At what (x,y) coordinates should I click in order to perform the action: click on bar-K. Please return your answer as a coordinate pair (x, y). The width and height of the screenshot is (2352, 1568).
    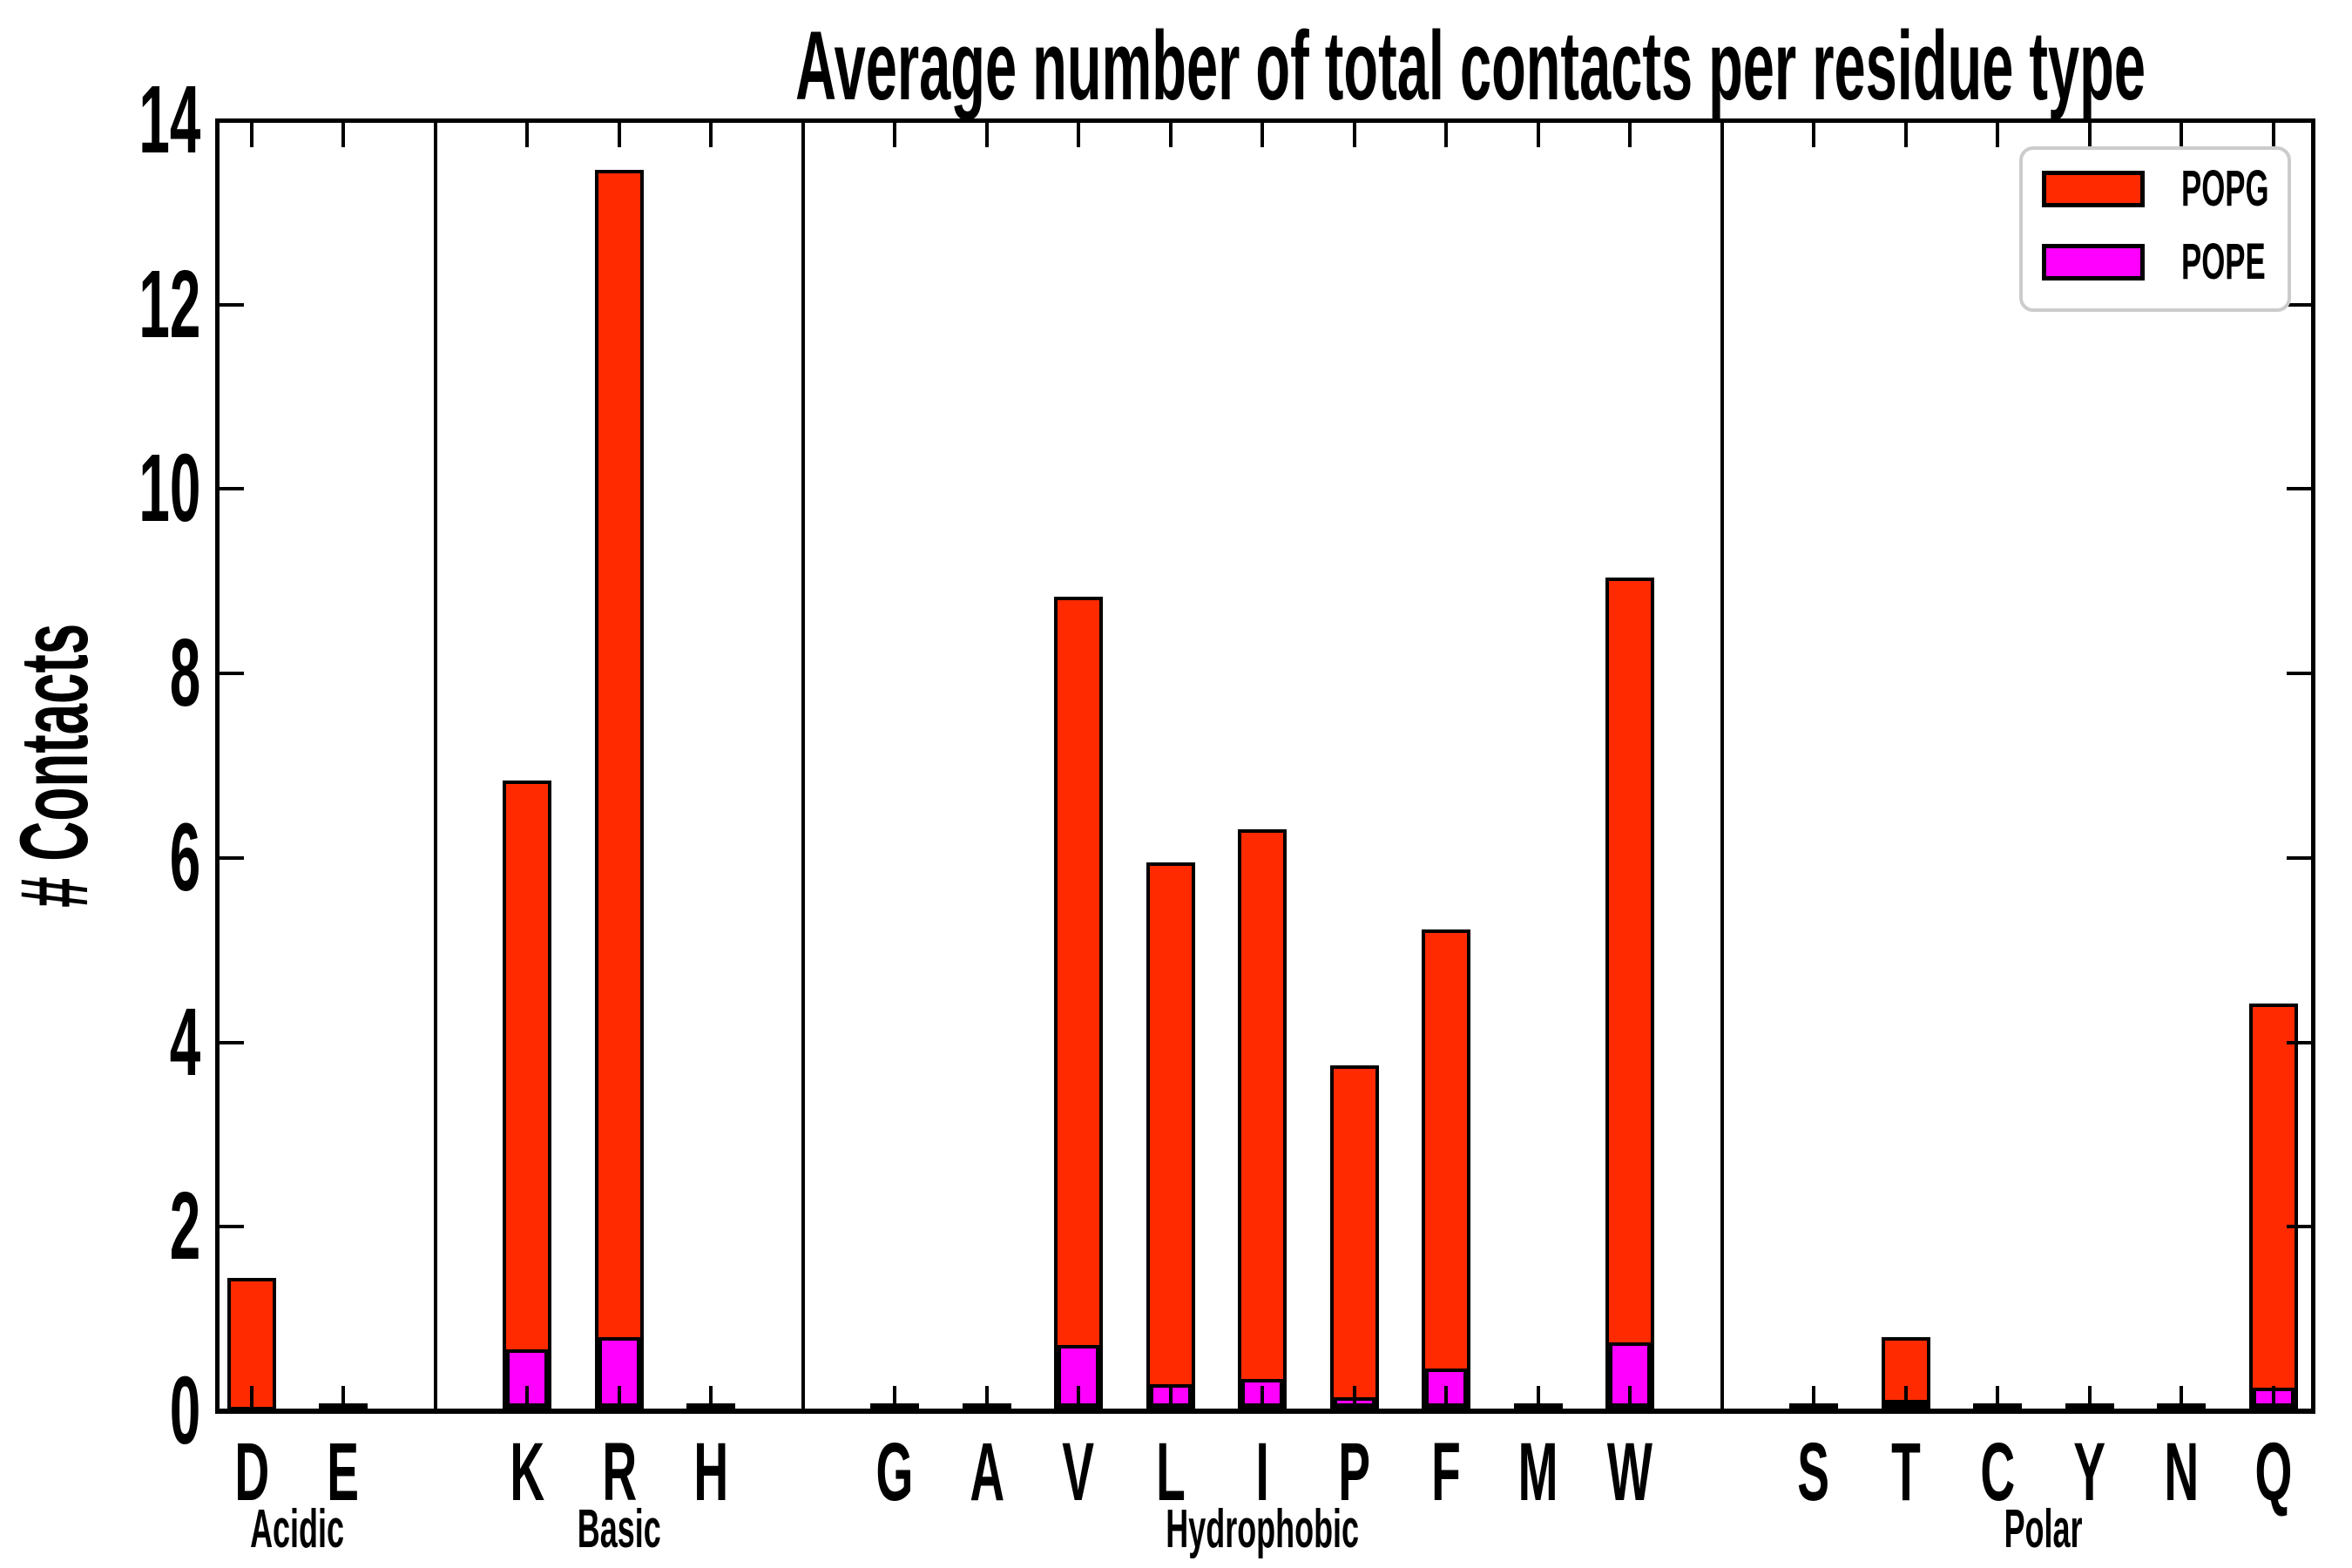
    Looking at the image, I should click on (527, 1095).